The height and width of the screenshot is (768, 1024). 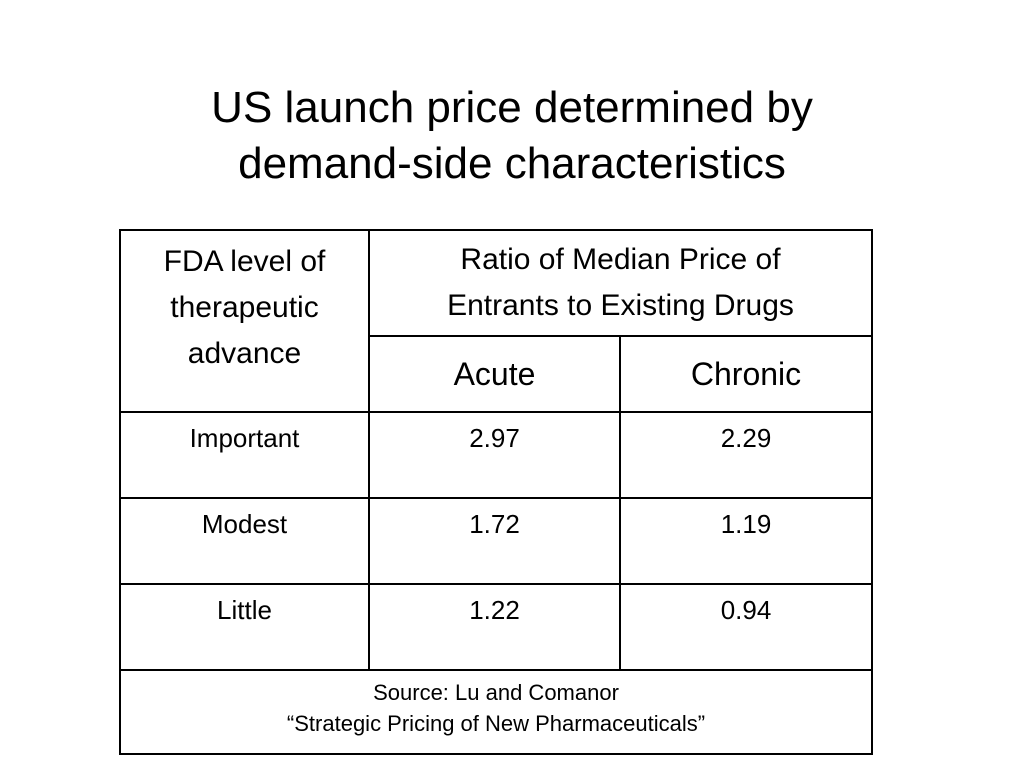 I want to click on table-row: Modest 1.72 1.19, so click(x=496, y=541).